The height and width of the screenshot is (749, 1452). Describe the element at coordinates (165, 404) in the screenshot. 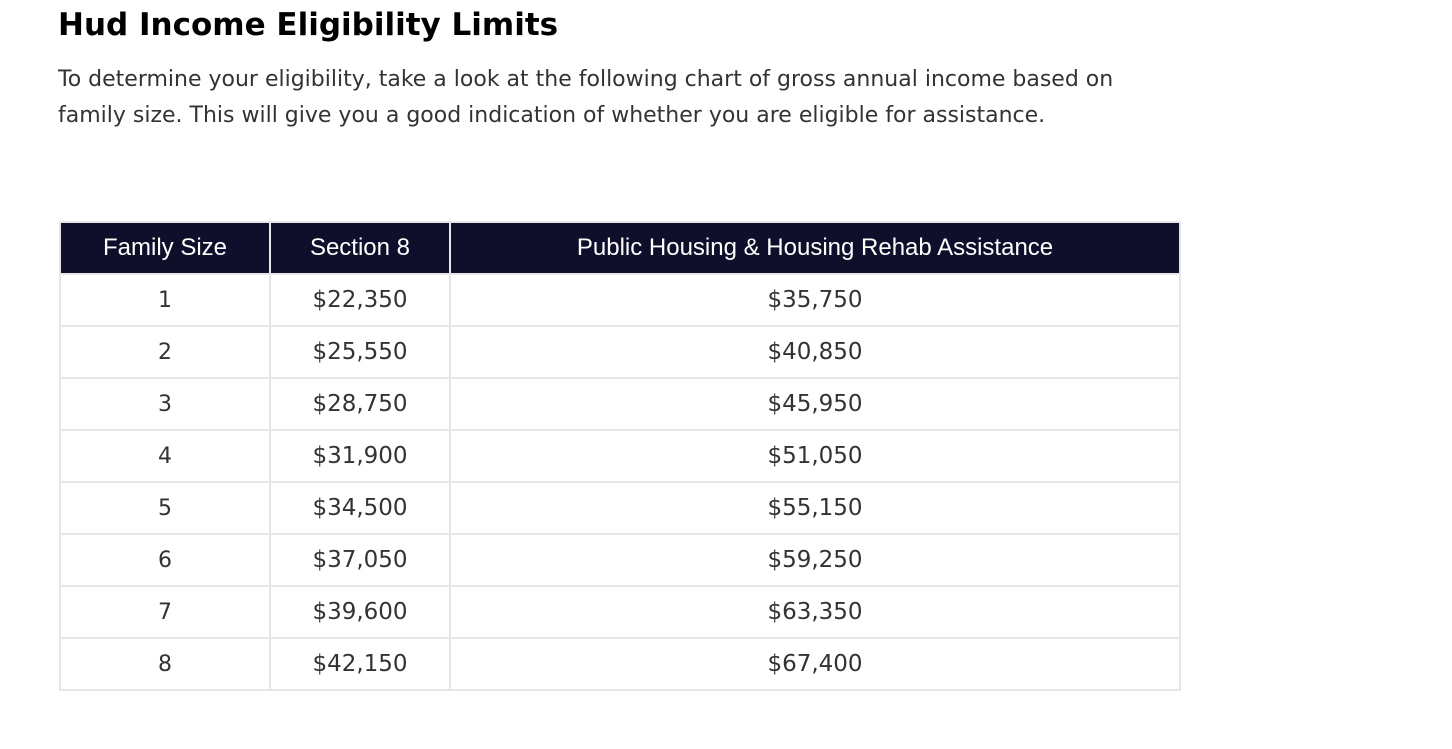

I see `family-size-cell: 3` at that location.